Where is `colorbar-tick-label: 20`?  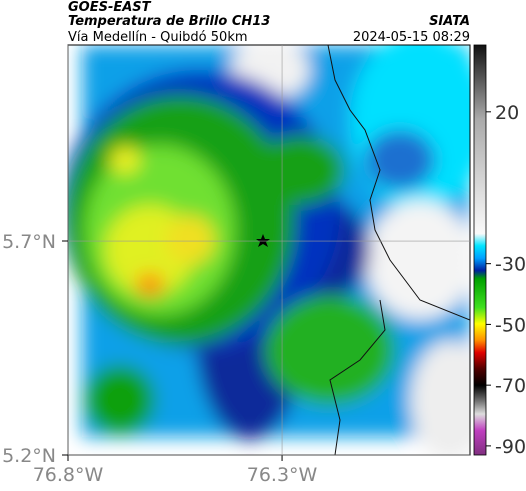 colorbar-tick-label: 20 is located at coordinates (507, 113).